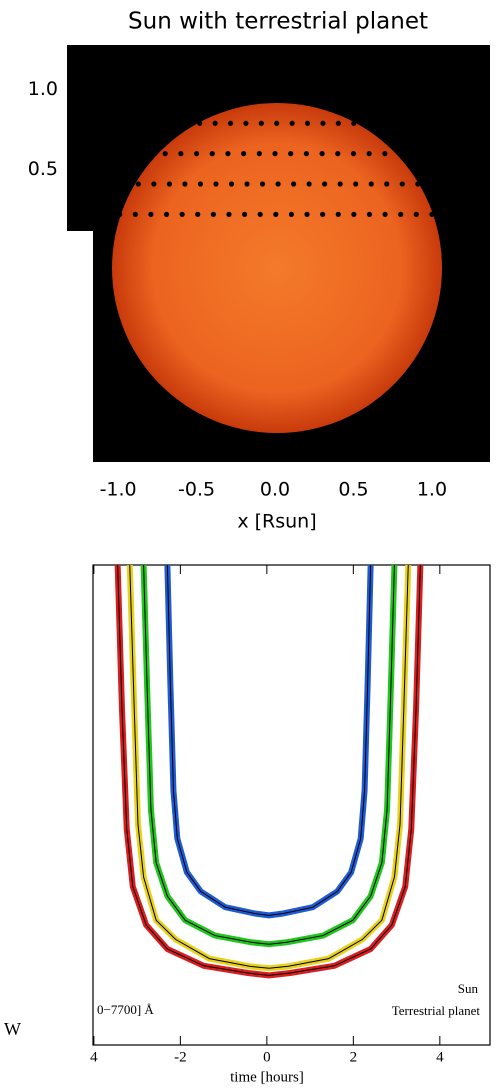 This screenshot has width=497, height=1089. What do you see at coordinates (180, 1057) in the screenshot?
I see `x-tick-label: -2` at bounding box center [180, 1057].